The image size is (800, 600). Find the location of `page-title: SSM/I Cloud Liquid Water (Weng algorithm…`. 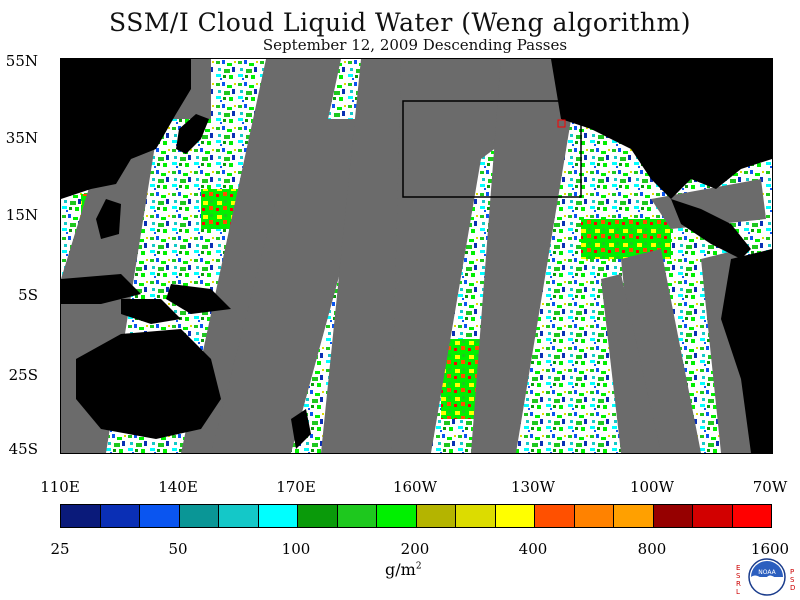

page-title: SSM/I Cloud Liquid Water (Weng algorithm… is located at coordinates (400, 22).